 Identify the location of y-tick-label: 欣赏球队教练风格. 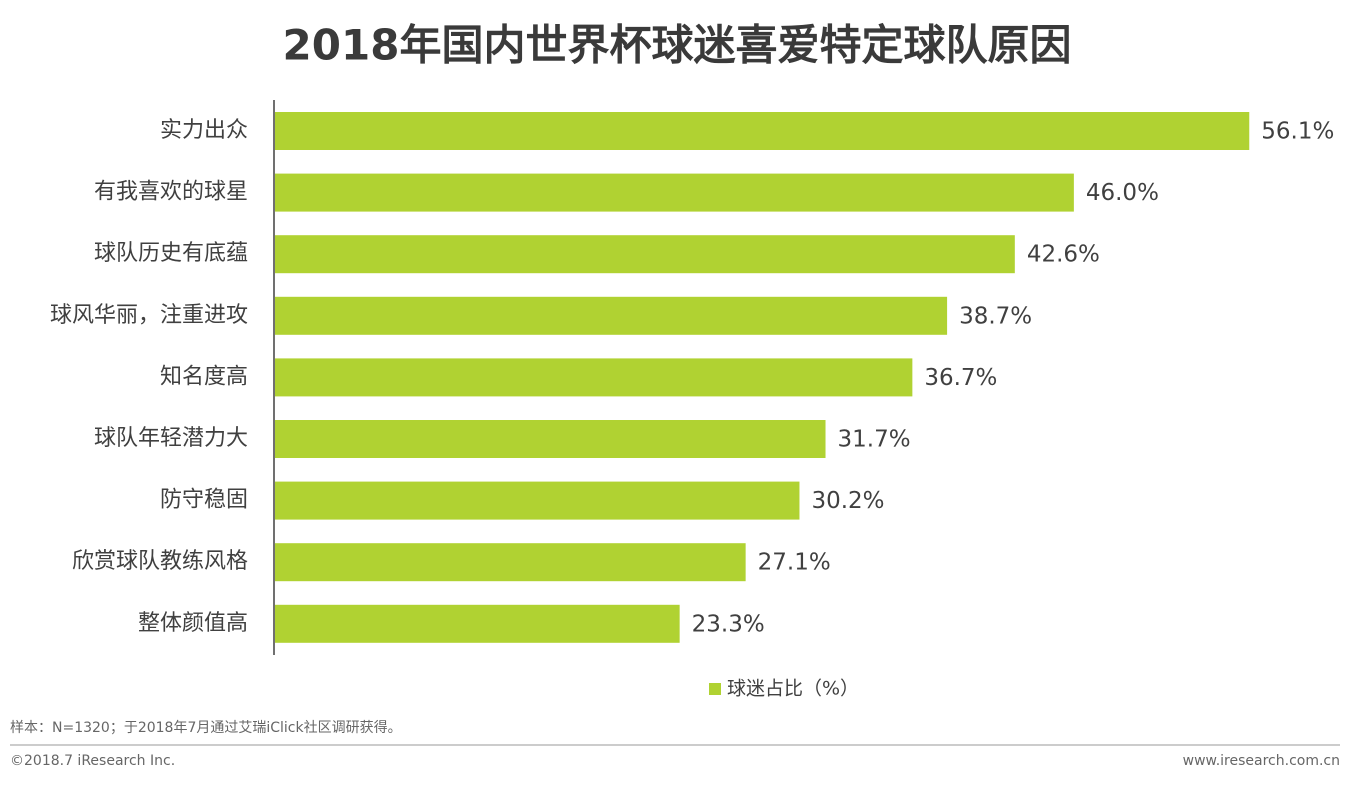
(160, 561).